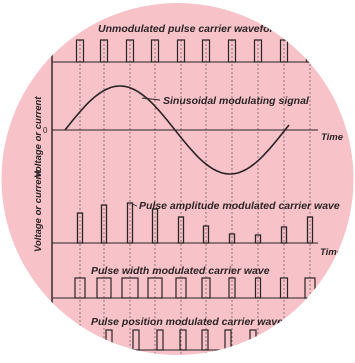  What do you see at coordinates (187, 322) in the screenshot?
I see `ppm-title: Pulse position modulated carrier wave` at bounding box center [187, 322].